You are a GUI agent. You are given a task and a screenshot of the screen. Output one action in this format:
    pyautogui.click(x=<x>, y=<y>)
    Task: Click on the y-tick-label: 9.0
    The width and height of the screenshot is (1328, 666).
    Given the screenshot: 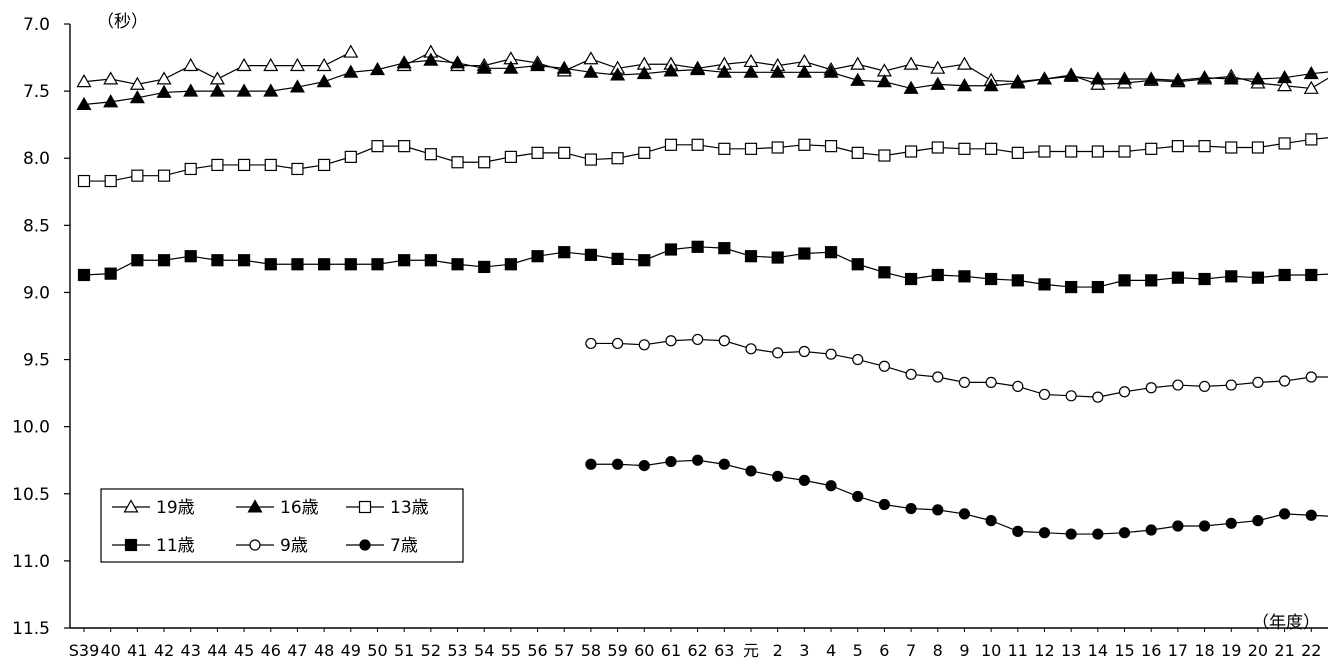 What is the action you would take?
    pyautogui.click(x=36, y=293)
    